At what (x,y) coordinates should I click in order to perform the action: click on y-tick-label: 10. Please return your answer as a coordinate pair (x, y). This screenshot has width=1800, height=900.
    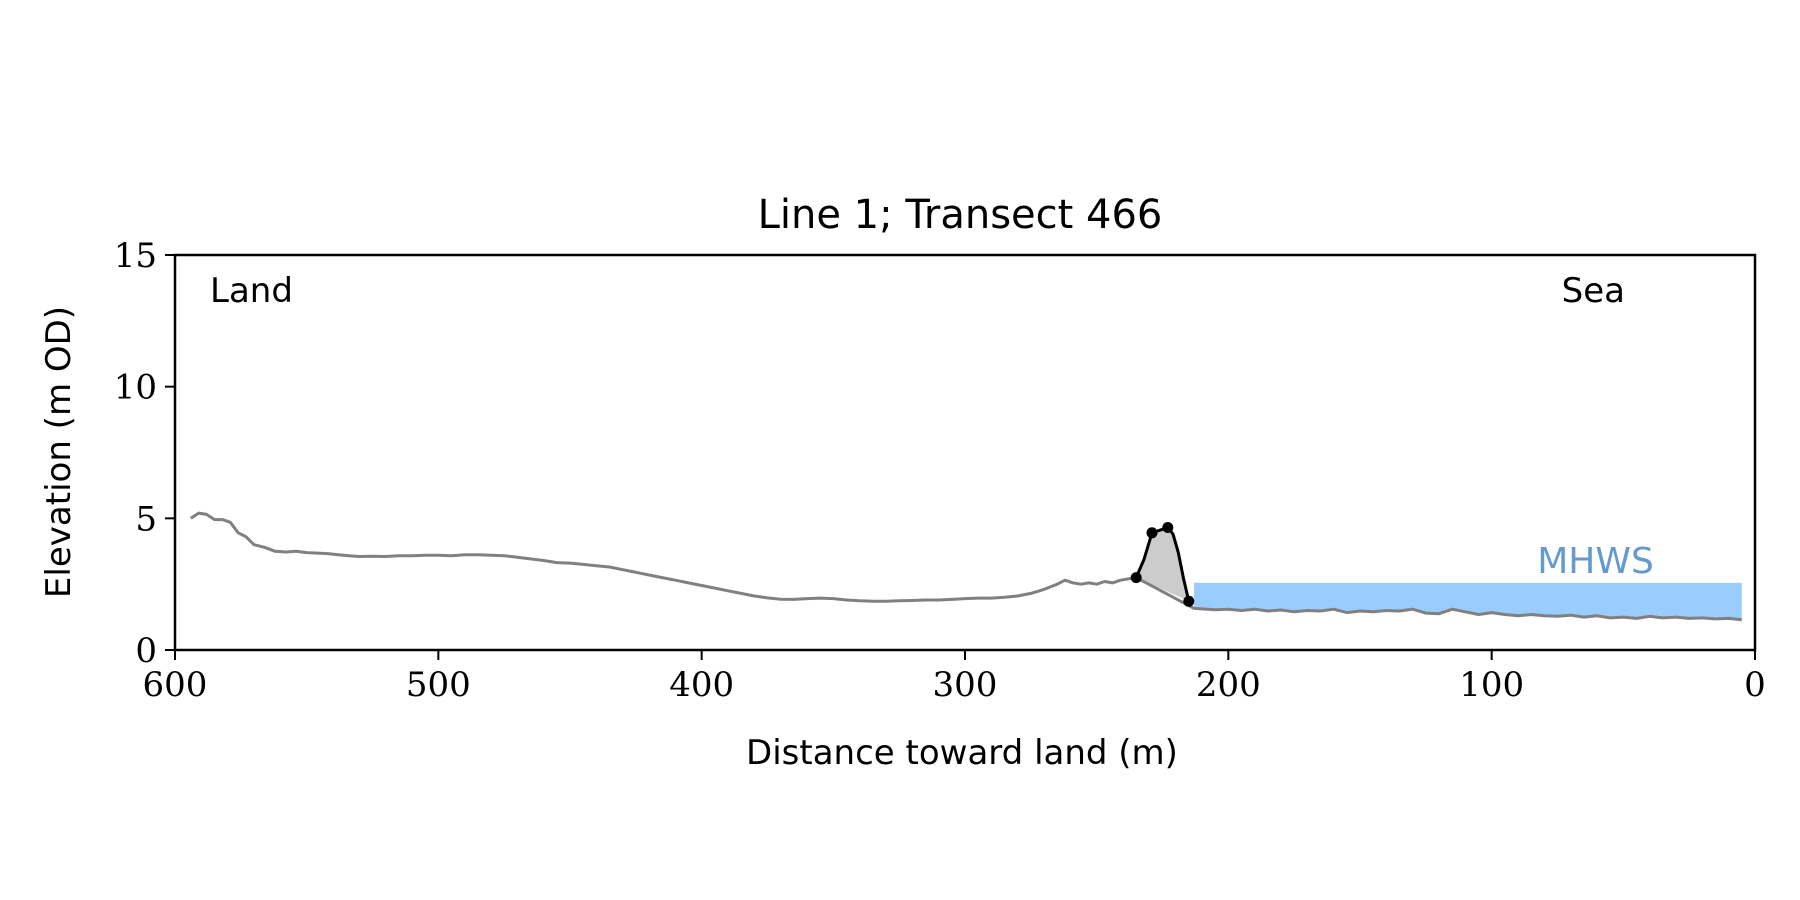
    Looking at the image, I should click on (135, 388).